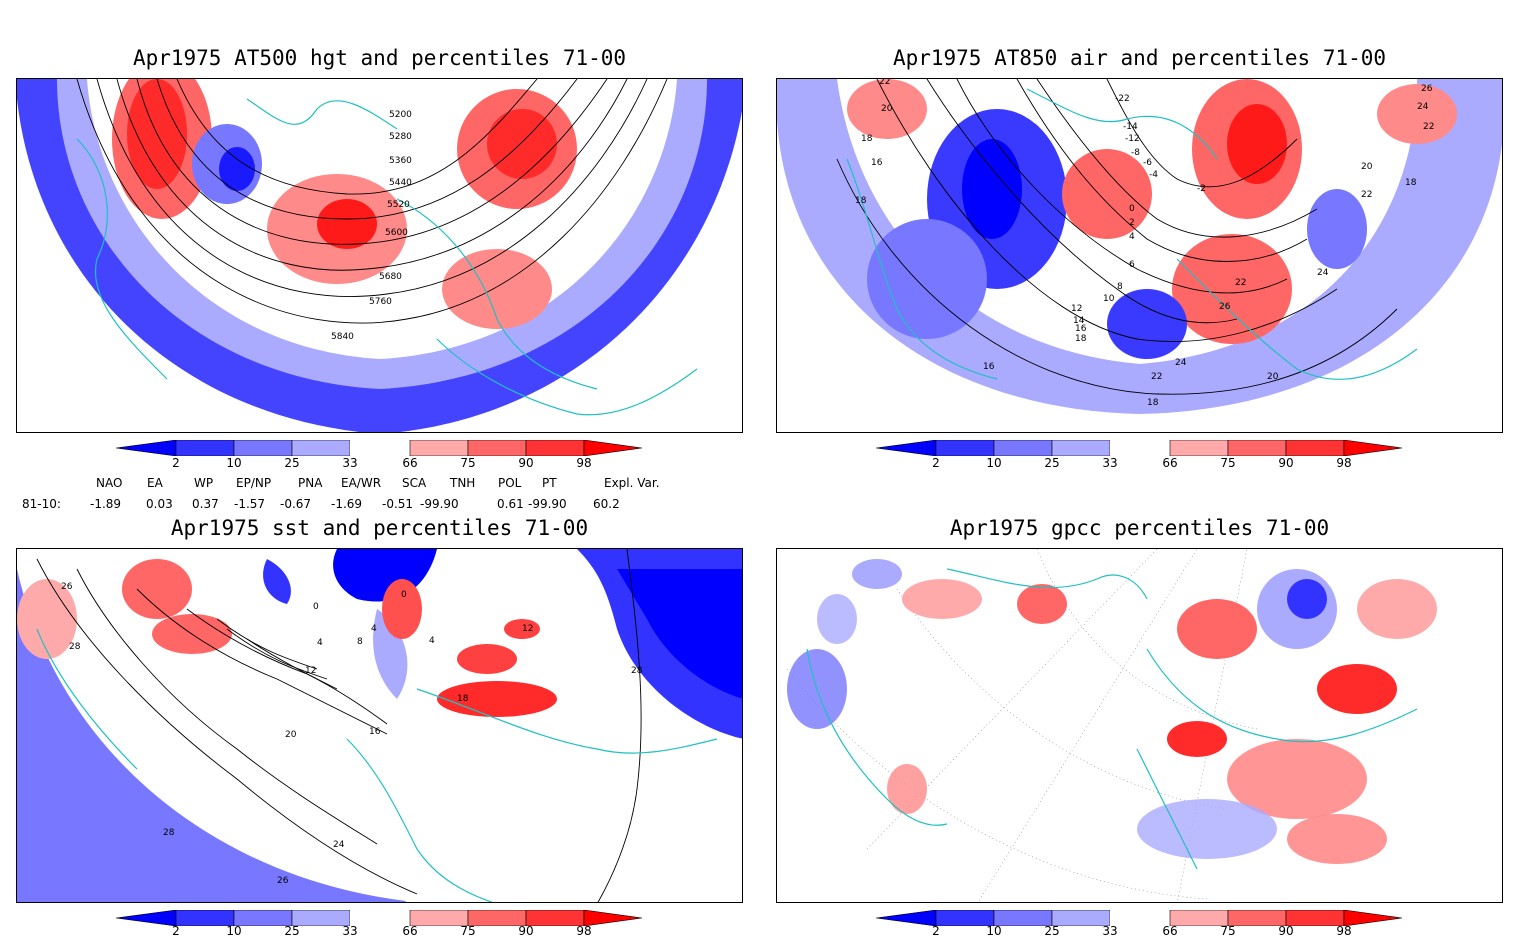 The height and width of the screenshot is (940, 1520). What do you see at coordinates (1130, 127) in the screenshot?
I see `contour-label: -14` at bounding box center [1130, 127].